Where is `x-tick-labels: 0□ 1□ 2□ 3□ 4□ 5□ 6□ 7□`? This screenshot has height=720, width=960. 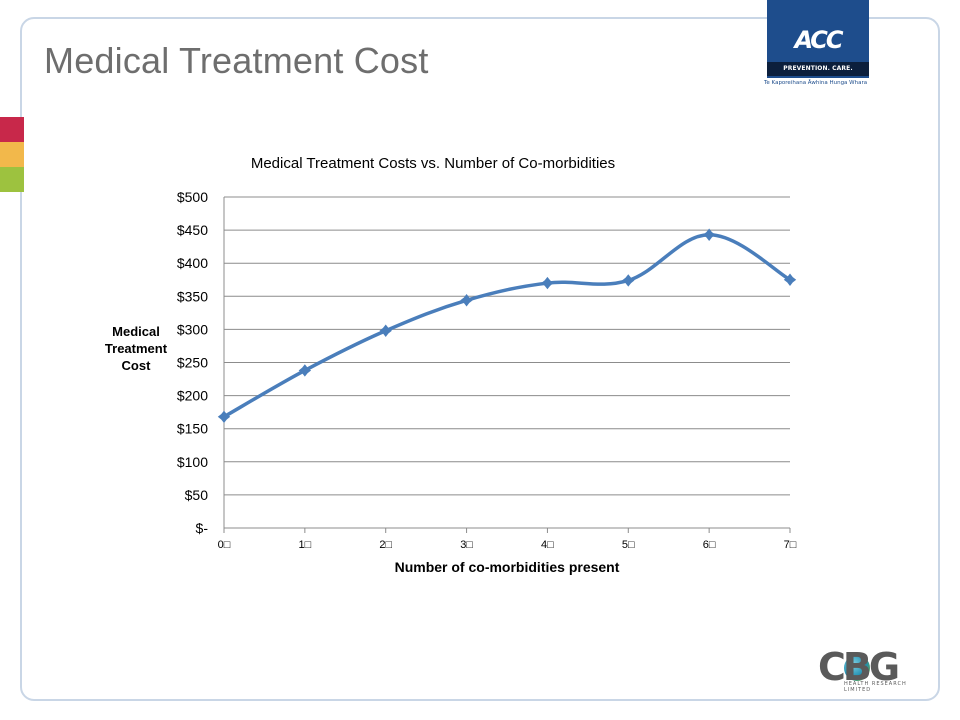
x-tick-labels: 0□ 1□ 2□ 3□ 4□ 5□ 6□ 7□ is located at coordinates (507, 539).